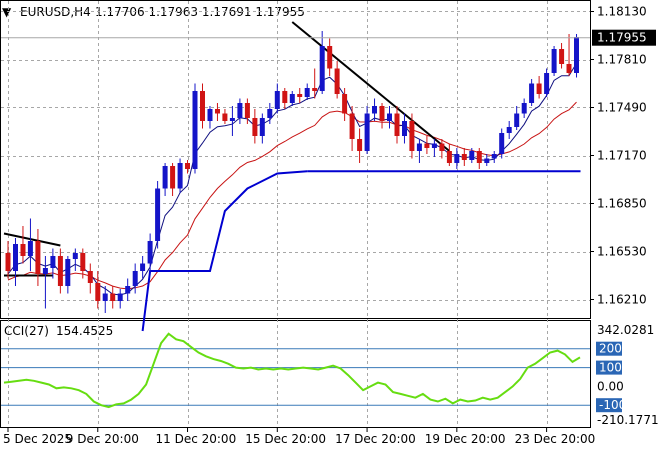 The width and height of the screenshot is (660, 450). What do you see at coordinates (285, 439) in the screenshot?
I see `time-tick-label: 15 Dec 20:00` at bounding box center [285, 439].